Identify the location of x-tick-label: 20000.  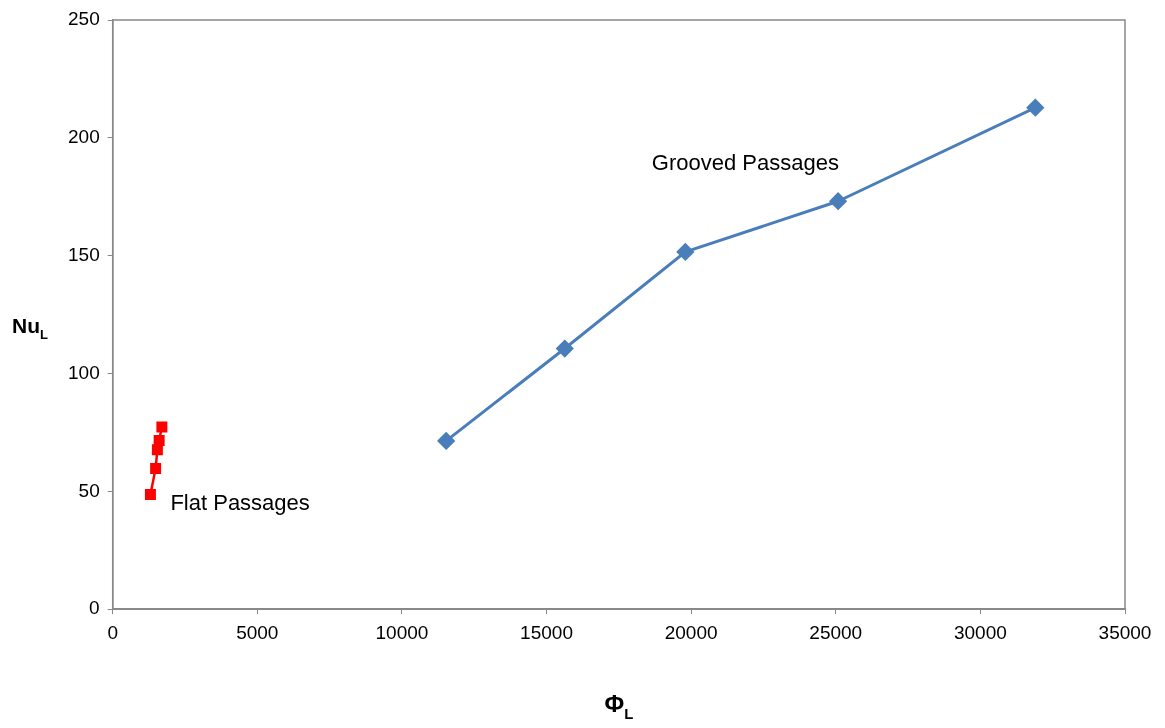
(691, 632).